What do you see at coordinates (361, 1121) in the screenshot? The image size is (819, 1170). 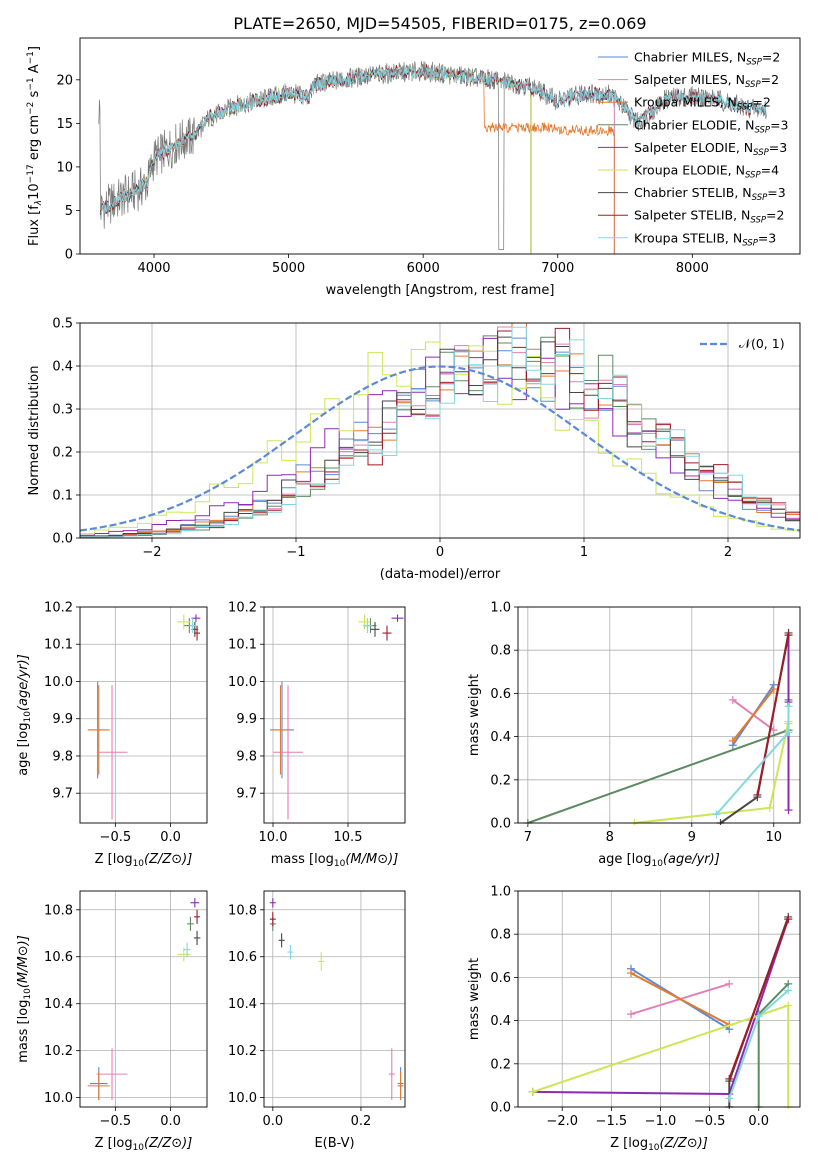 I see `x-tick-label: 0.2` at bounding box center [361, 1121].